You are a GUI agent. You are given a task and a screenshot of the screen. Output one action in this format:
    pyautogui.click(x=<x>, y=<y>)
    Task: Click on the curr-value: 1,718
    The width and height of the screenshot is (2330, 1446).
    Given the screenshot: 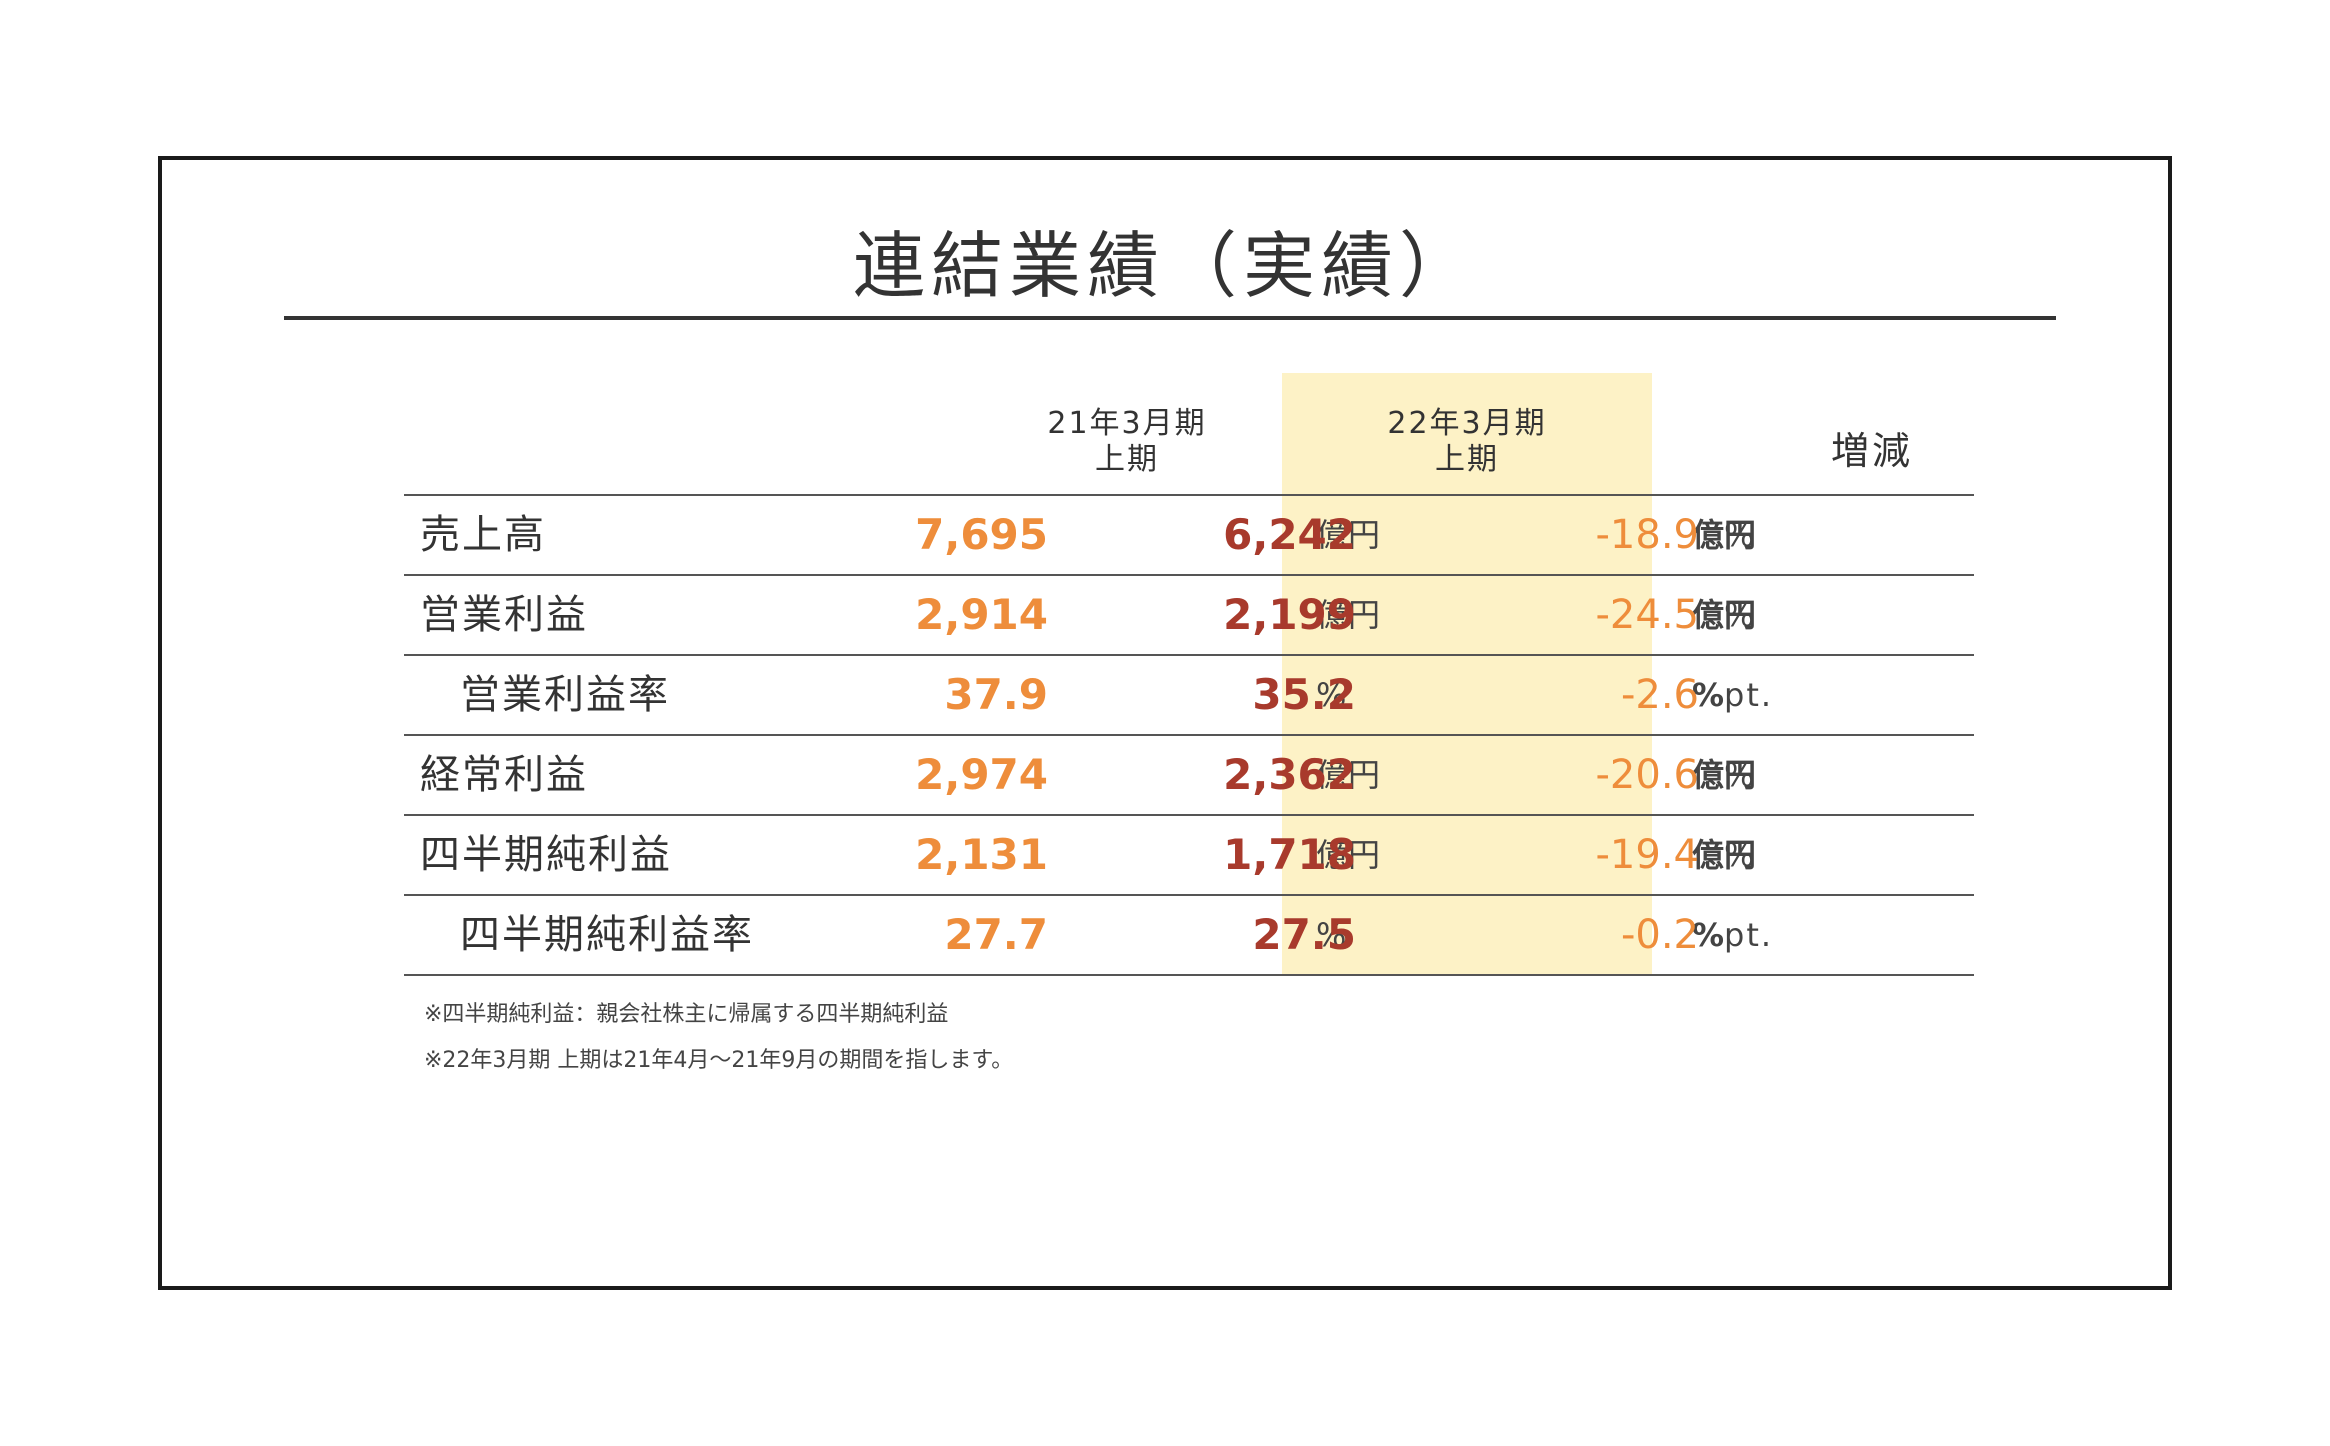 What is the action you would take?
    pyautogui.click(x=1289, y=854)
    